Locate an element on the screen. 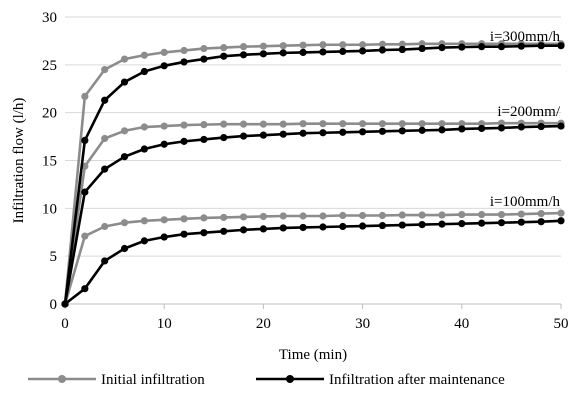  x-tick-label-10: 10 is located at coordinates (164, 324).